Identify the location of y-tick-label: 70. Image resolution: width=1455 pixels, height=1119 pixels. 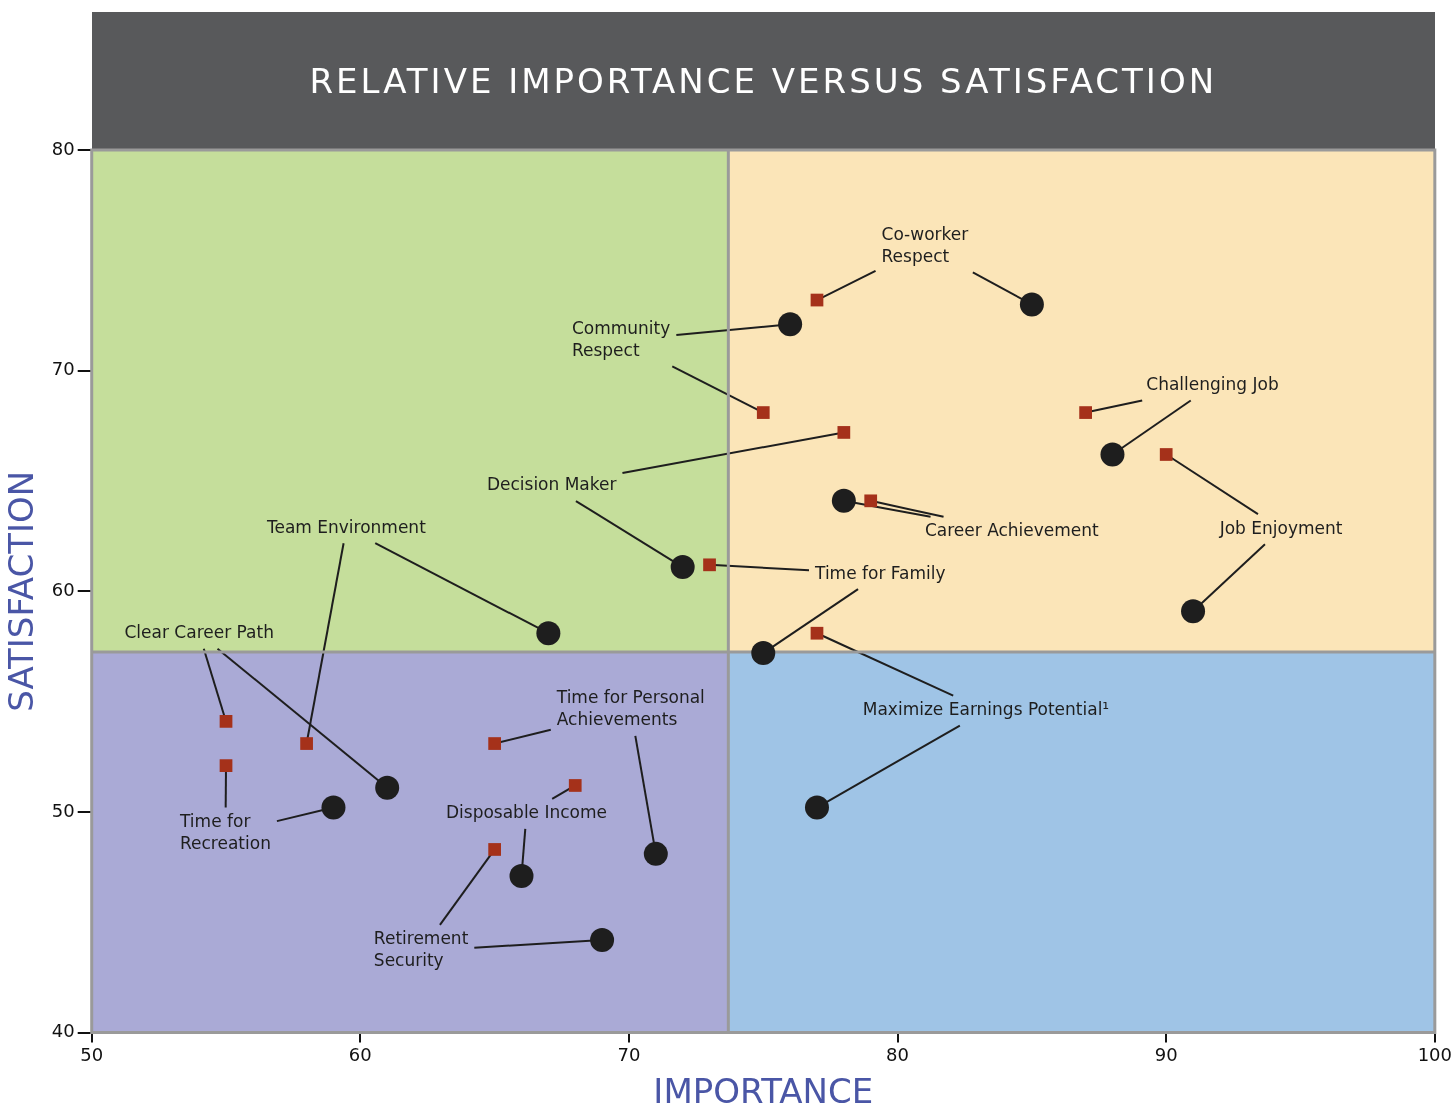
(63, 369).